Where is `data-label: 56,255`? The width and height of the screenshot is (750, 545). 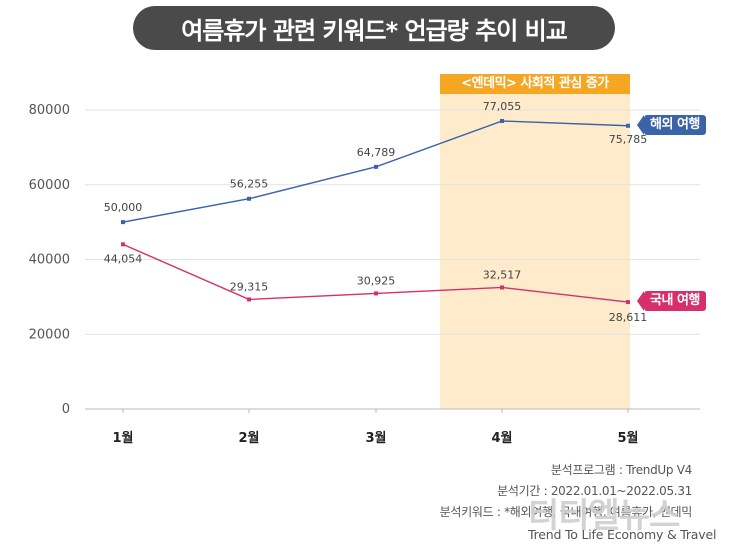
data-label: 56,255 is located at coordinates (249, 184).